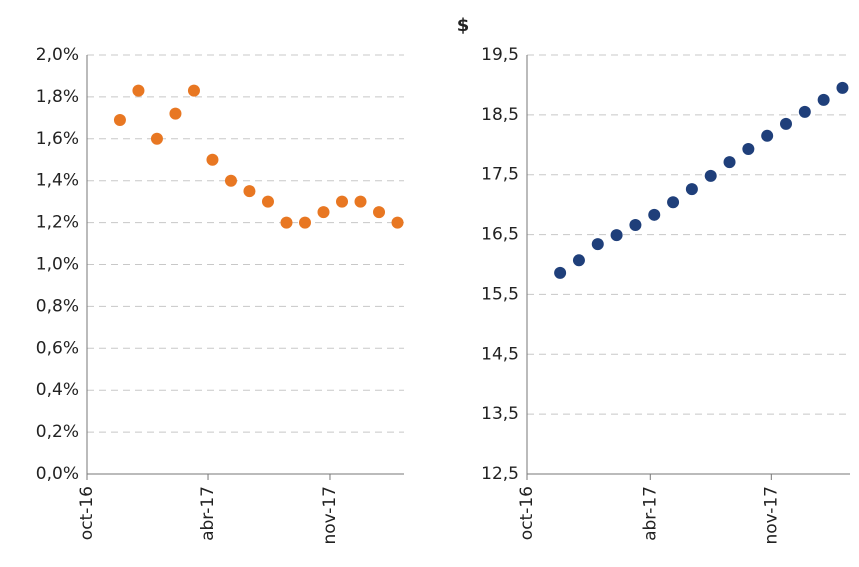 This screenshot has height=567, width=859. I want to click on y-tick-label: 15,5, so click(500, 294).